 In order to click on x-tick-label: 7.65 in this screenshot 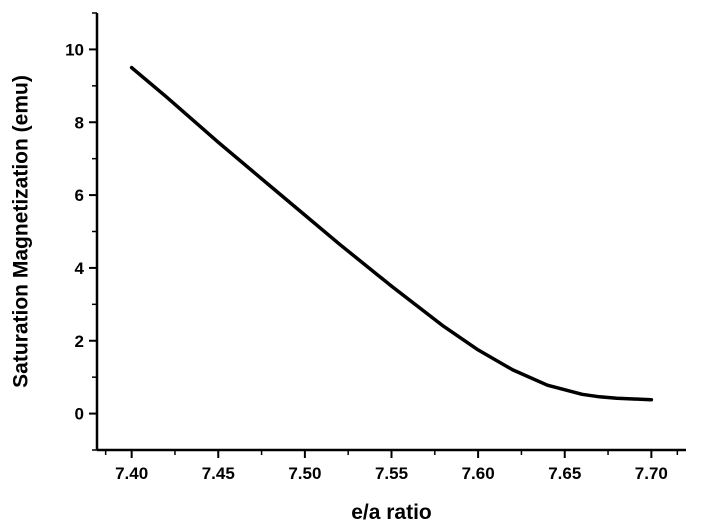, I will do `click(564, 473)`.